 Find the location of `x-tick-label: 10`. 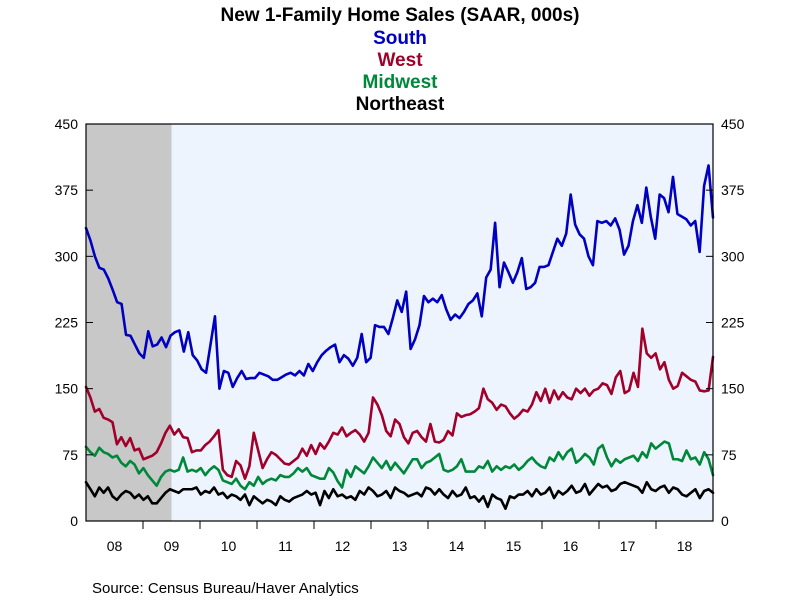

x-tick-label: 10 is located at coordinates (229, 546).